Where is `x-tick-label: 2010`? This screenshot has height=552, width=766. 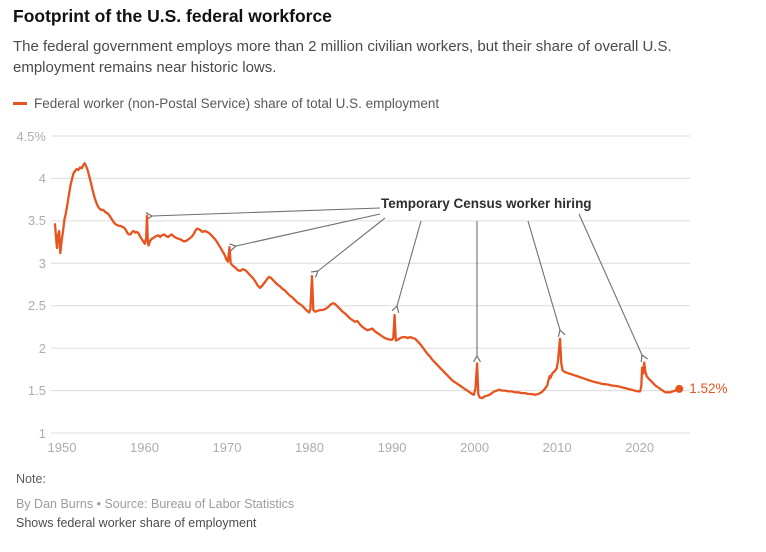 x-tick-label: 2010 is located at coordinates (557, 447).